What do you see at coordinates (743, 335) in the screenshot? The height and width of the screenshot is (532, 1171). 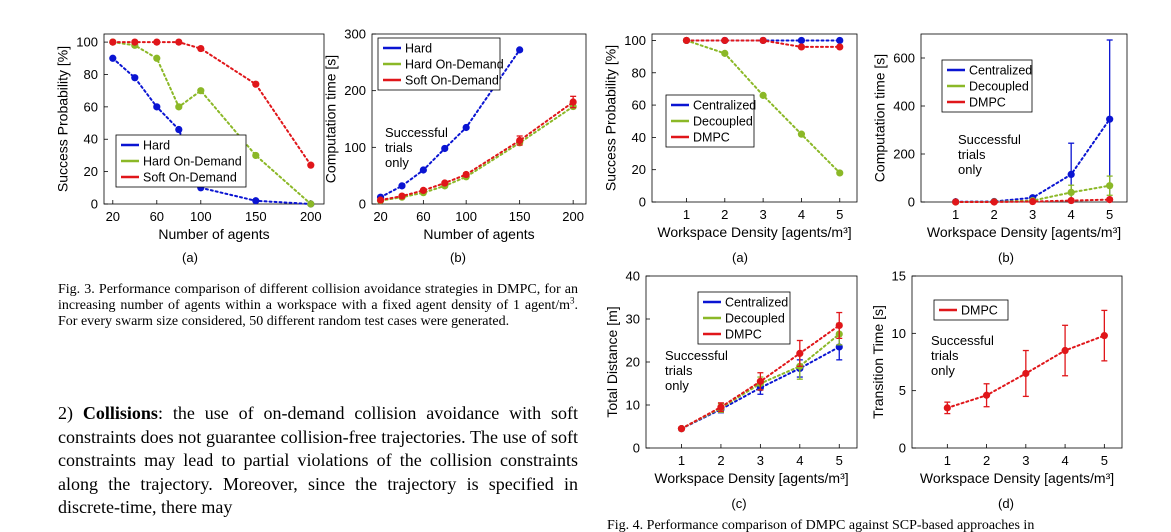 I see `fig4c-legend-label: DMPC` at bounding box center [743, 335].